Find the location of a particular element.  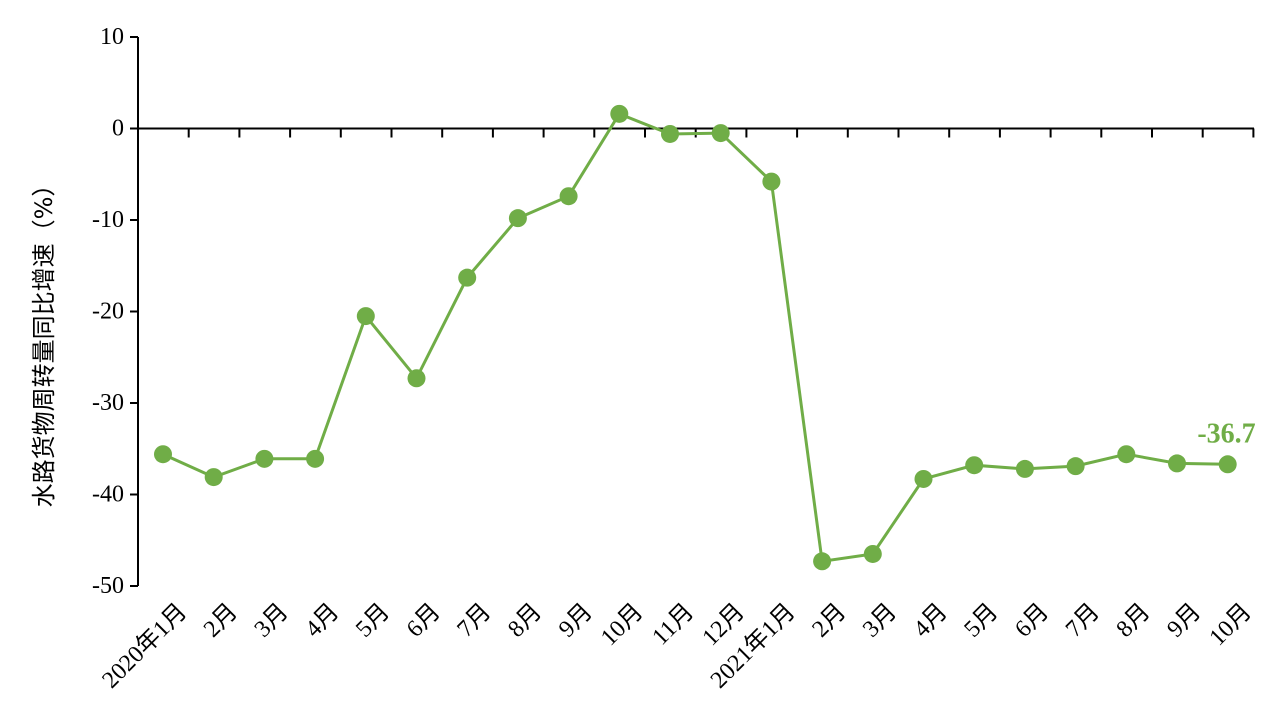

y-axis: 10 0 -10 -20 -30 -40 -50 is located at coordinates (115, 311).